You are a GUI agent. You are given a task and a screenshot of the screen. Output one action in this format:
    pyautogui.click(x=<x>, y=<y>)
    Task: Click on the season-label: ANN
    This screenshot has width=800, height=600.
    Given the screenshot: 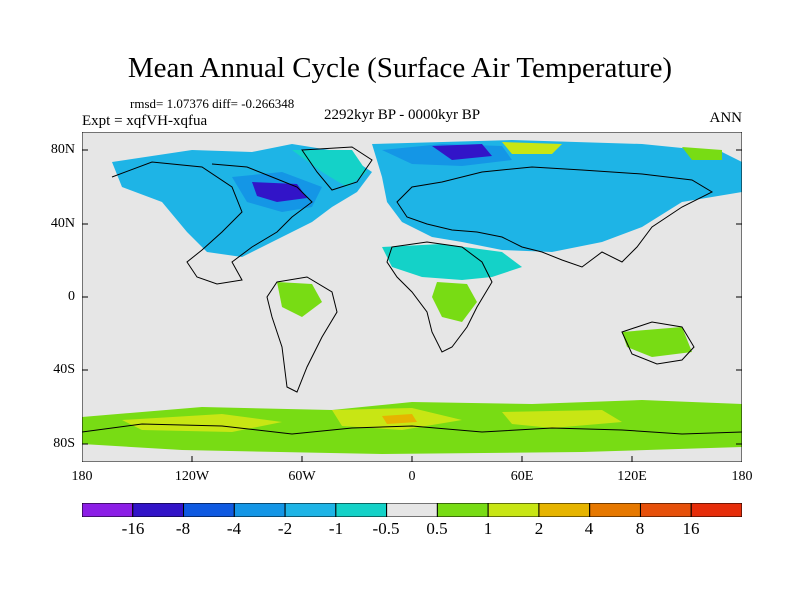 What is the action you would take?
    pyautogui.click(x=726, y=118)
    